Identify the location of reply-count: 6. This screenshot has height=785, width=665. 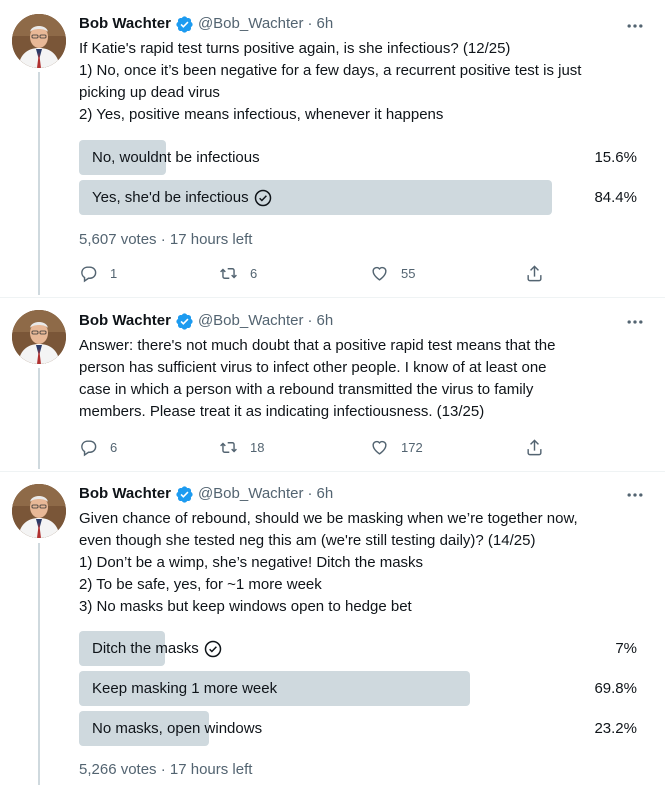
(114, 447).